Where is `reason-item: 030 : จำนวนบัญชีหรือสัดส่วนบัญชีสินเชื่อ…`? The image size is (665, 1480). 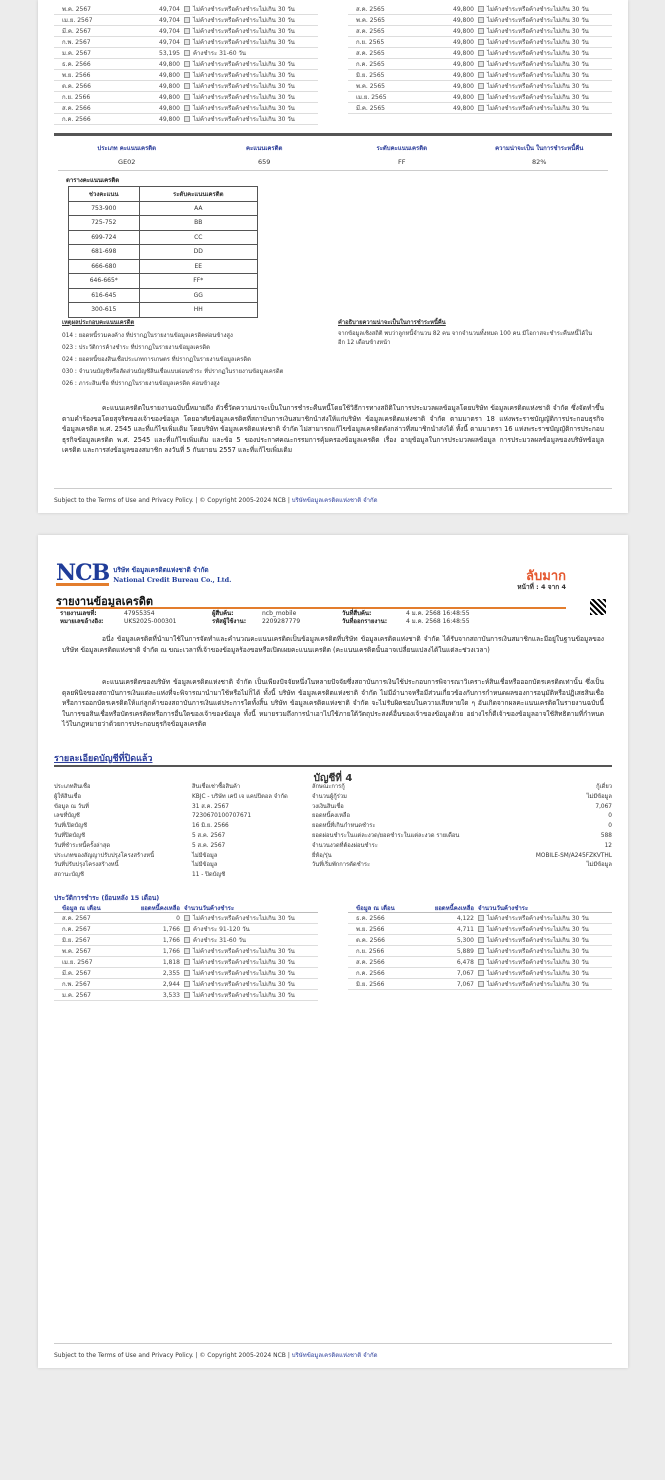
reason-item: 030 : จำนวนบัญชีหรือสัดส่วนบัญชีสินเชื่อ… is located at coordinates (173, 372).